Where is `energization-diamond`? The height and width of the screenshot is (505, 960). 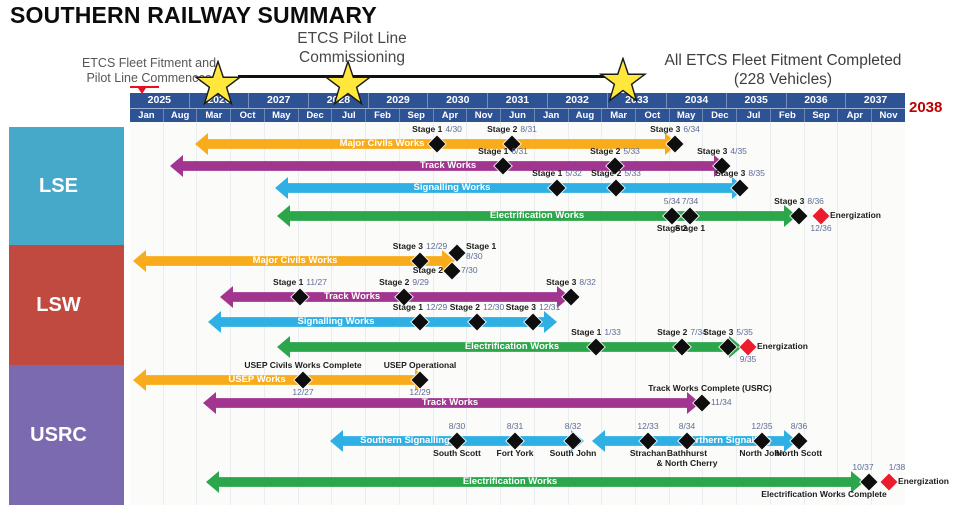 energization-diamond is located at coordinates (748, 347).